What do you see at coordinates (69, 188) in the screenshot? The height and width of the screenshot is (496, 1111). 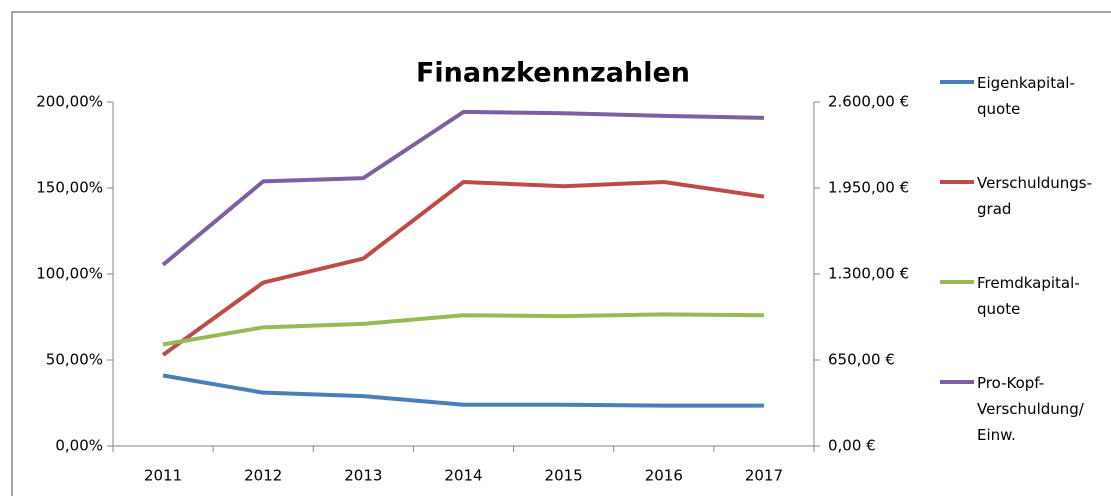 I see `y-tick-label: 150,00%` at bounding box center [69, 188].